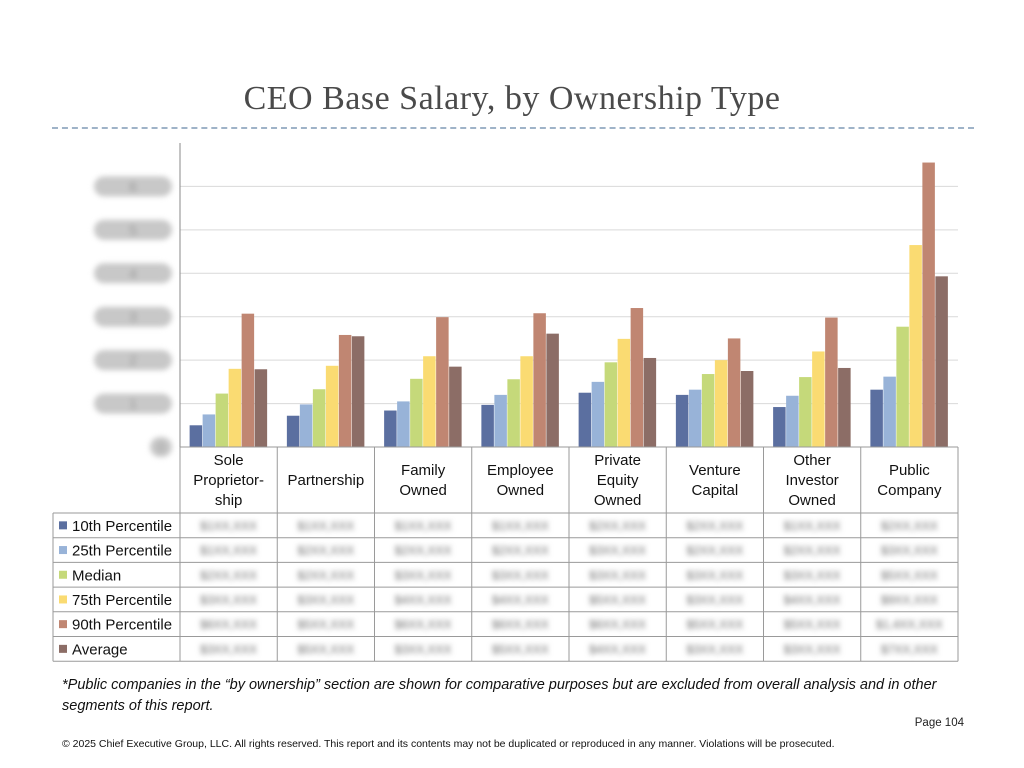 The width and height of the screenshot is (1024, 768). Describe the element at coordinates (513, 128) in the screenshot. I see `title-divider` at that location.